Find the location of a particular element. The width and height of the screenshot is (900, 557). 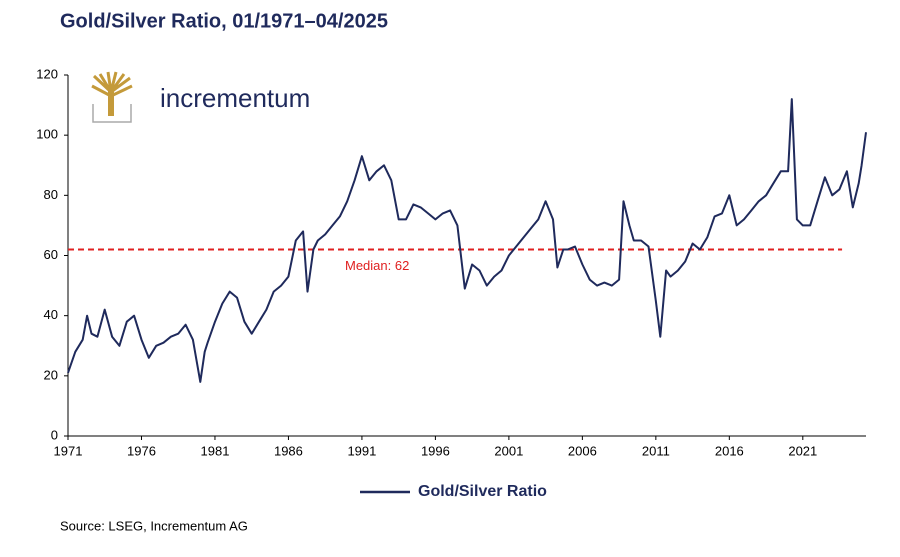

y-tick-label: 0 is located at coordinates (54, 434).